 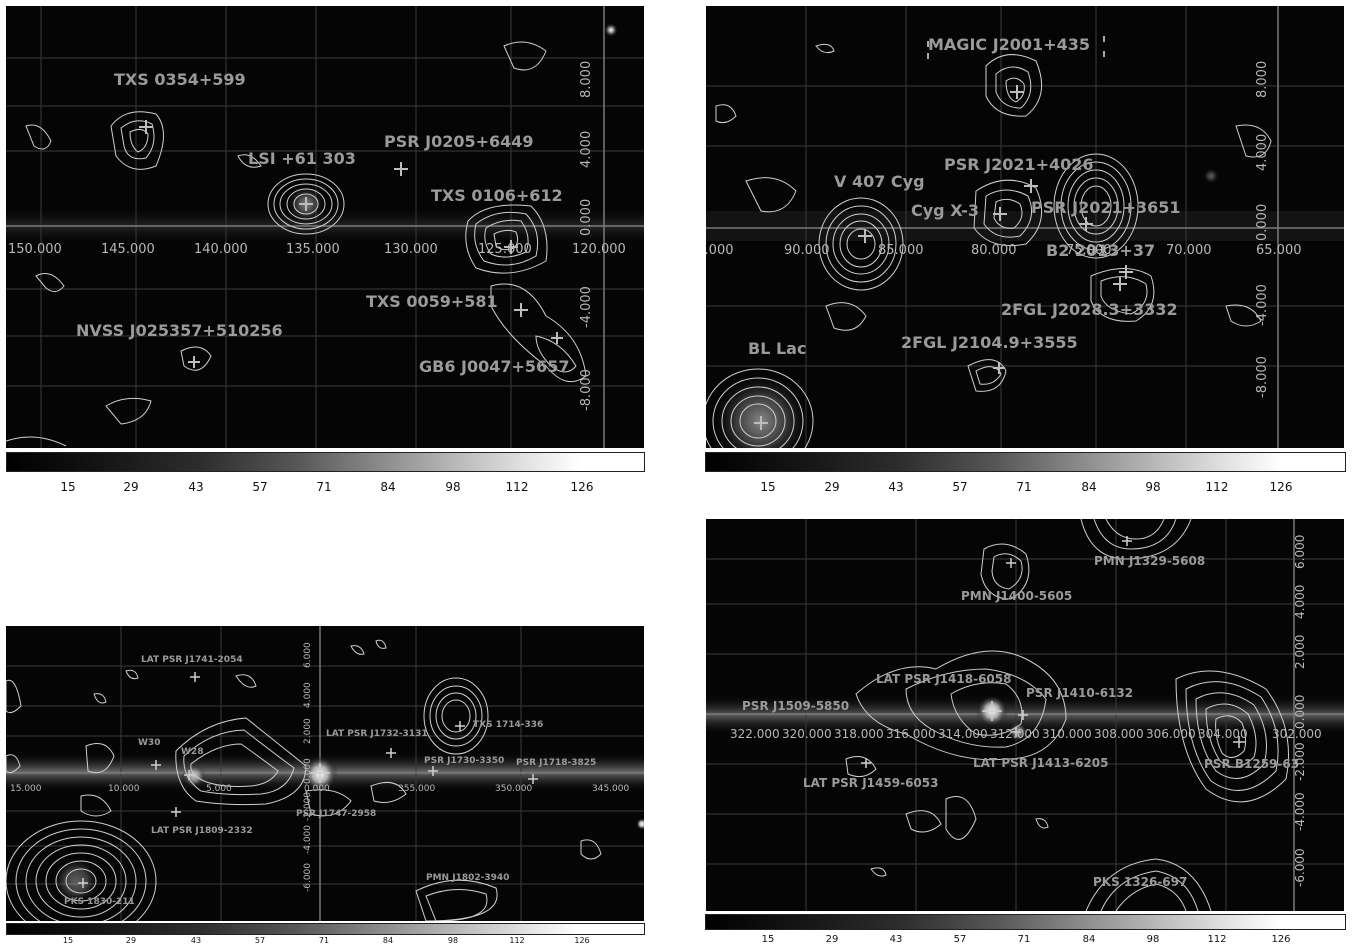 What do you see at coordinates (870, 783) in the screenshot?
I see `source-label: LAT PSR J1459-6053` at bounding box center [870, 783].